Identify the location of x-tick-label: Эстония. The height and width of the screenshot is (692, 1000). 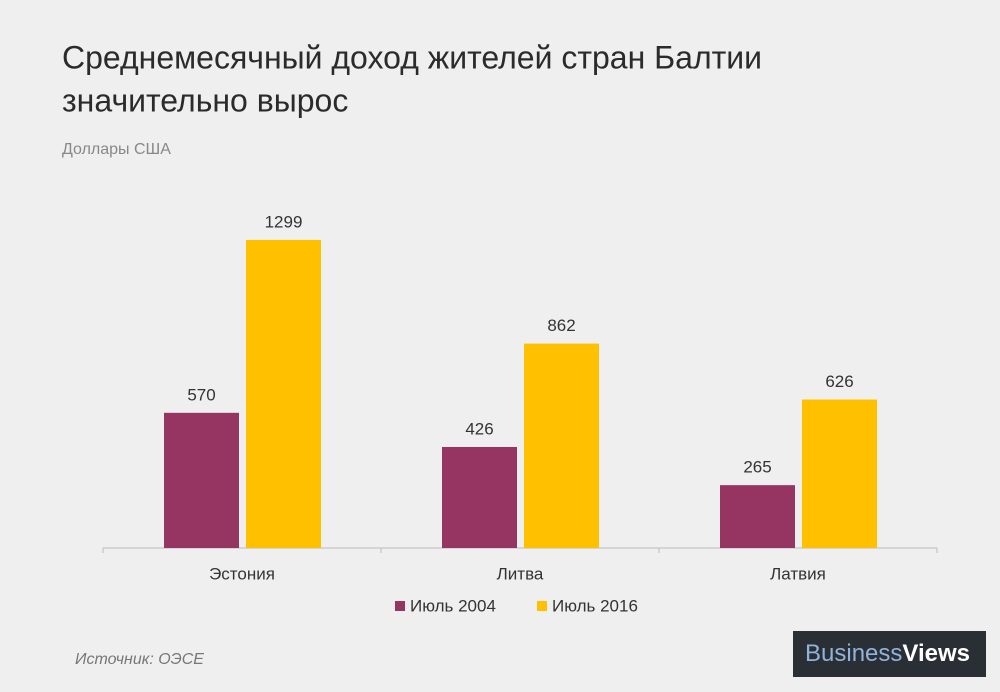
(242, 573).